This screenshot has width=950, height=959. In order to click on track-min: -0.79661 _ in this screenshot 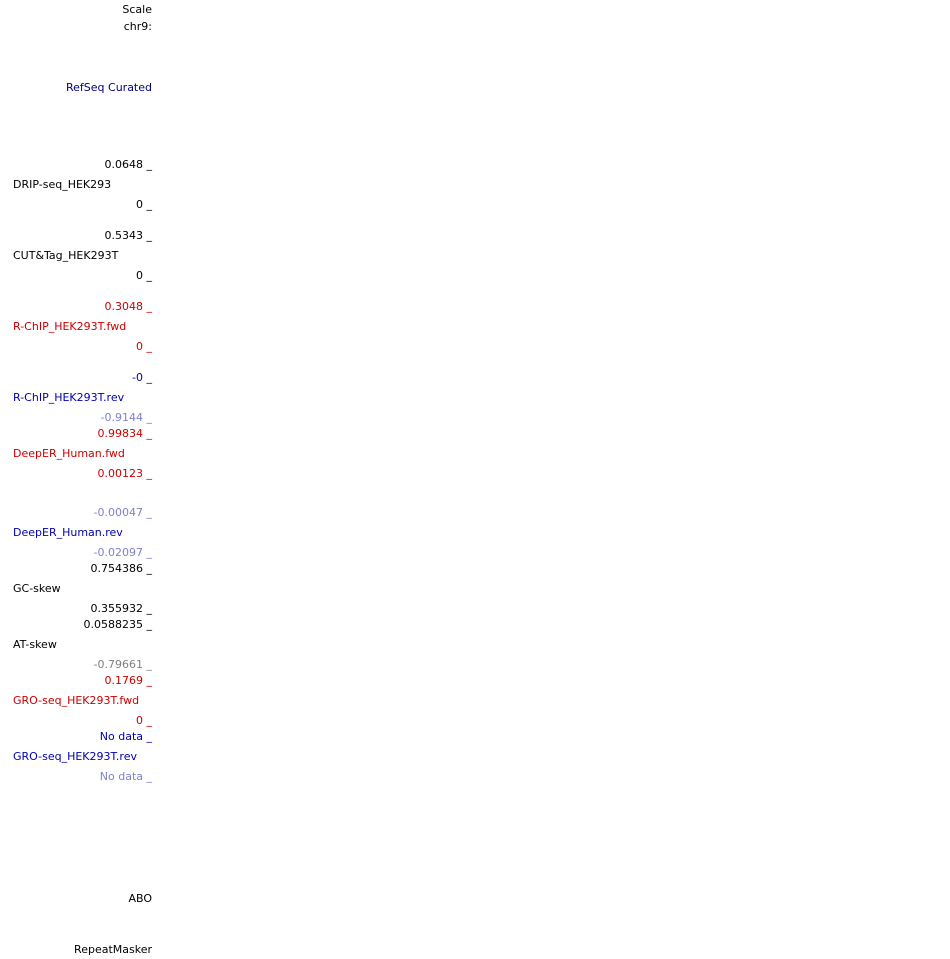, I will do `click(122, 664)`.